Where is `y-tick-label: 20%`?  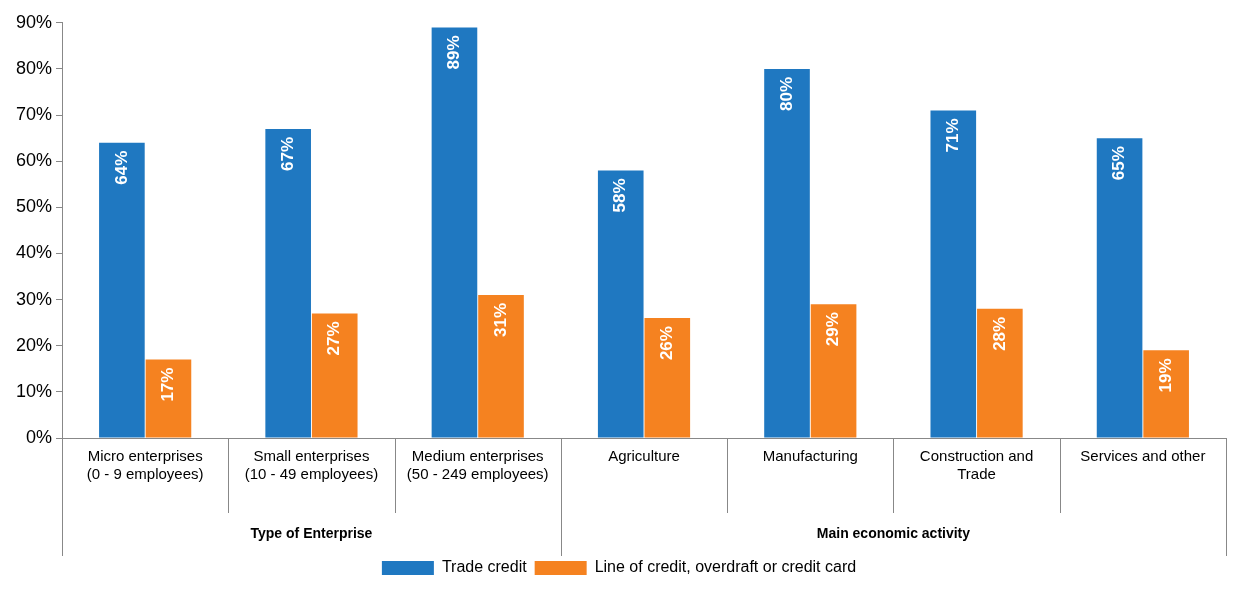 y-tick-label: 20% is located at coordinates (34, 344).